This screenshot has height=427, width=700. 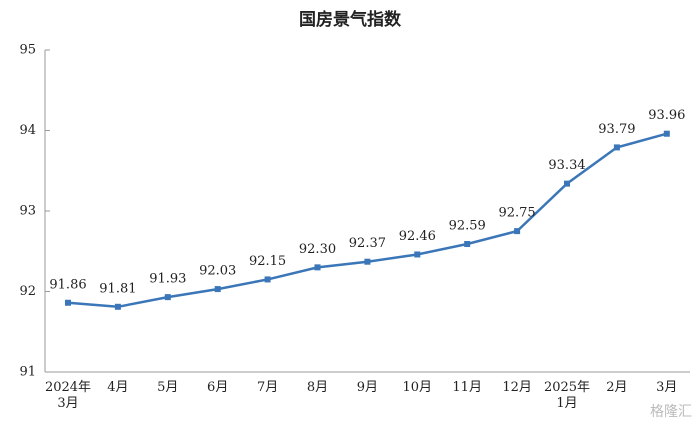 I want to click on y-tick-label: 93, so click(x=27, y=211).